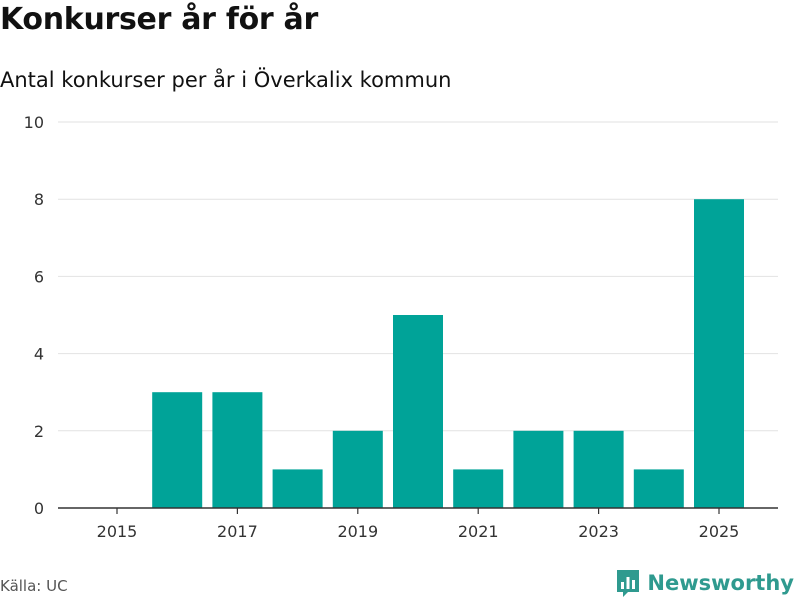 This screenshot has height=600, width=800. I want to click on x-tick-label: 2023, so click(598, 531).